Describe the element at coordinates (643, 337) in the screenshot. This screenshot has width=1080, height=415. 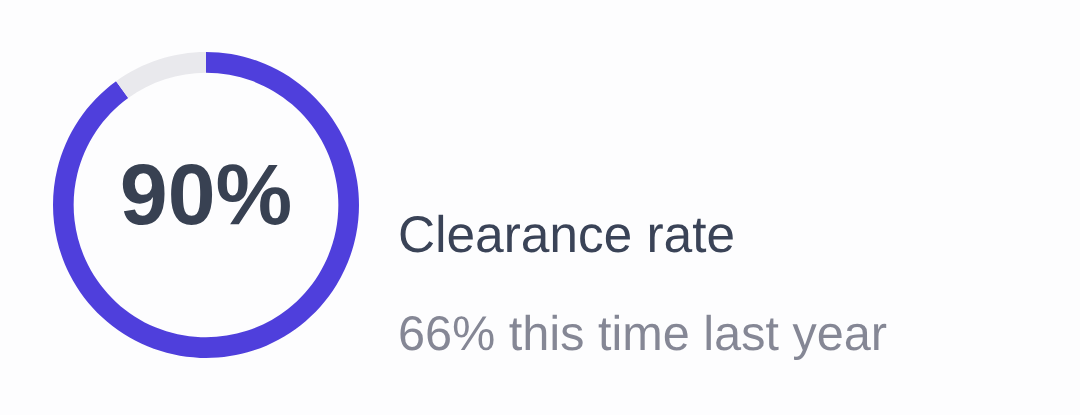
I see `text: 66% this time last year` at that location.